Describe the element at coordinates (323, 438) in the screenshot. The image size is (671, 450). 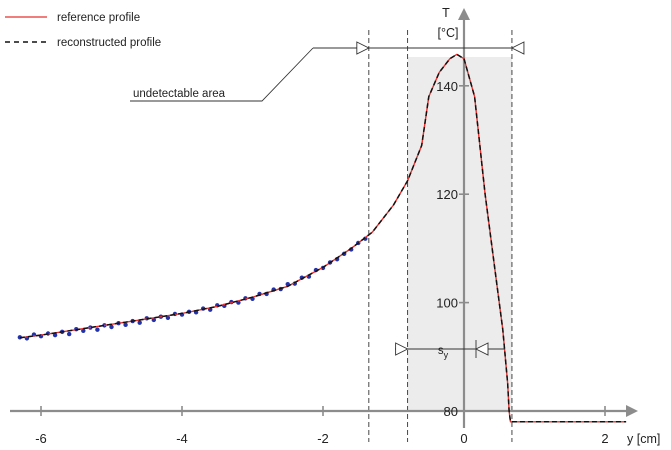
I see `x-tick-label-2: -2` at that location.